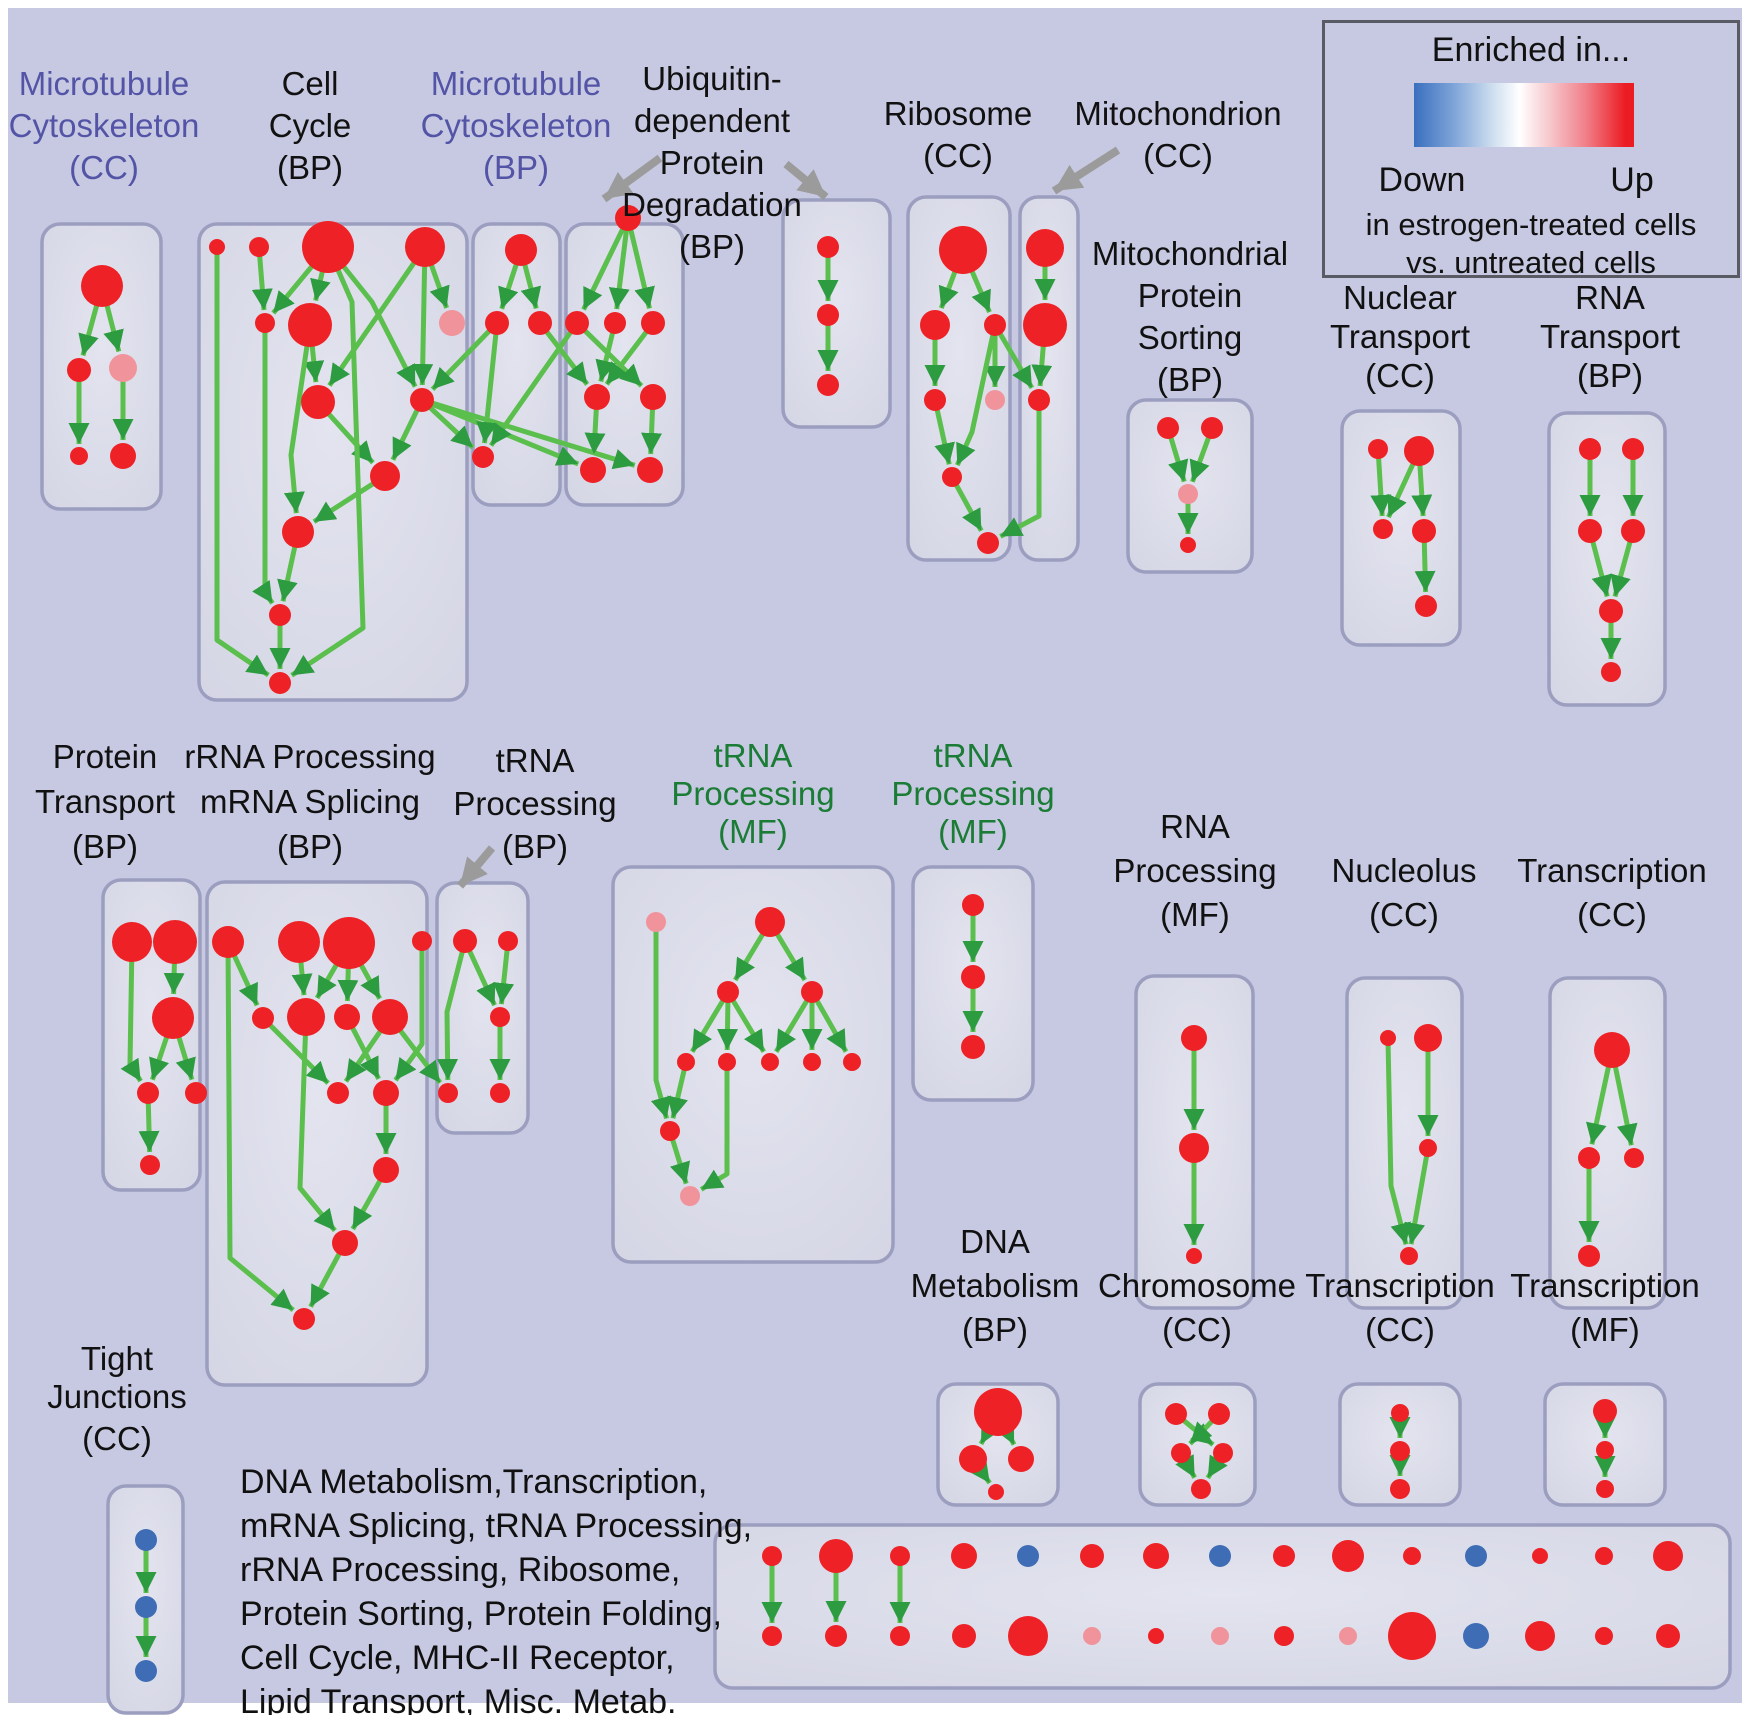 Image resolution: width=1750 pixels, height=1715 pixels. Describe the element at coordinates (1590, 531) in the screenshot. I see `go-term-node-i3` at that location.